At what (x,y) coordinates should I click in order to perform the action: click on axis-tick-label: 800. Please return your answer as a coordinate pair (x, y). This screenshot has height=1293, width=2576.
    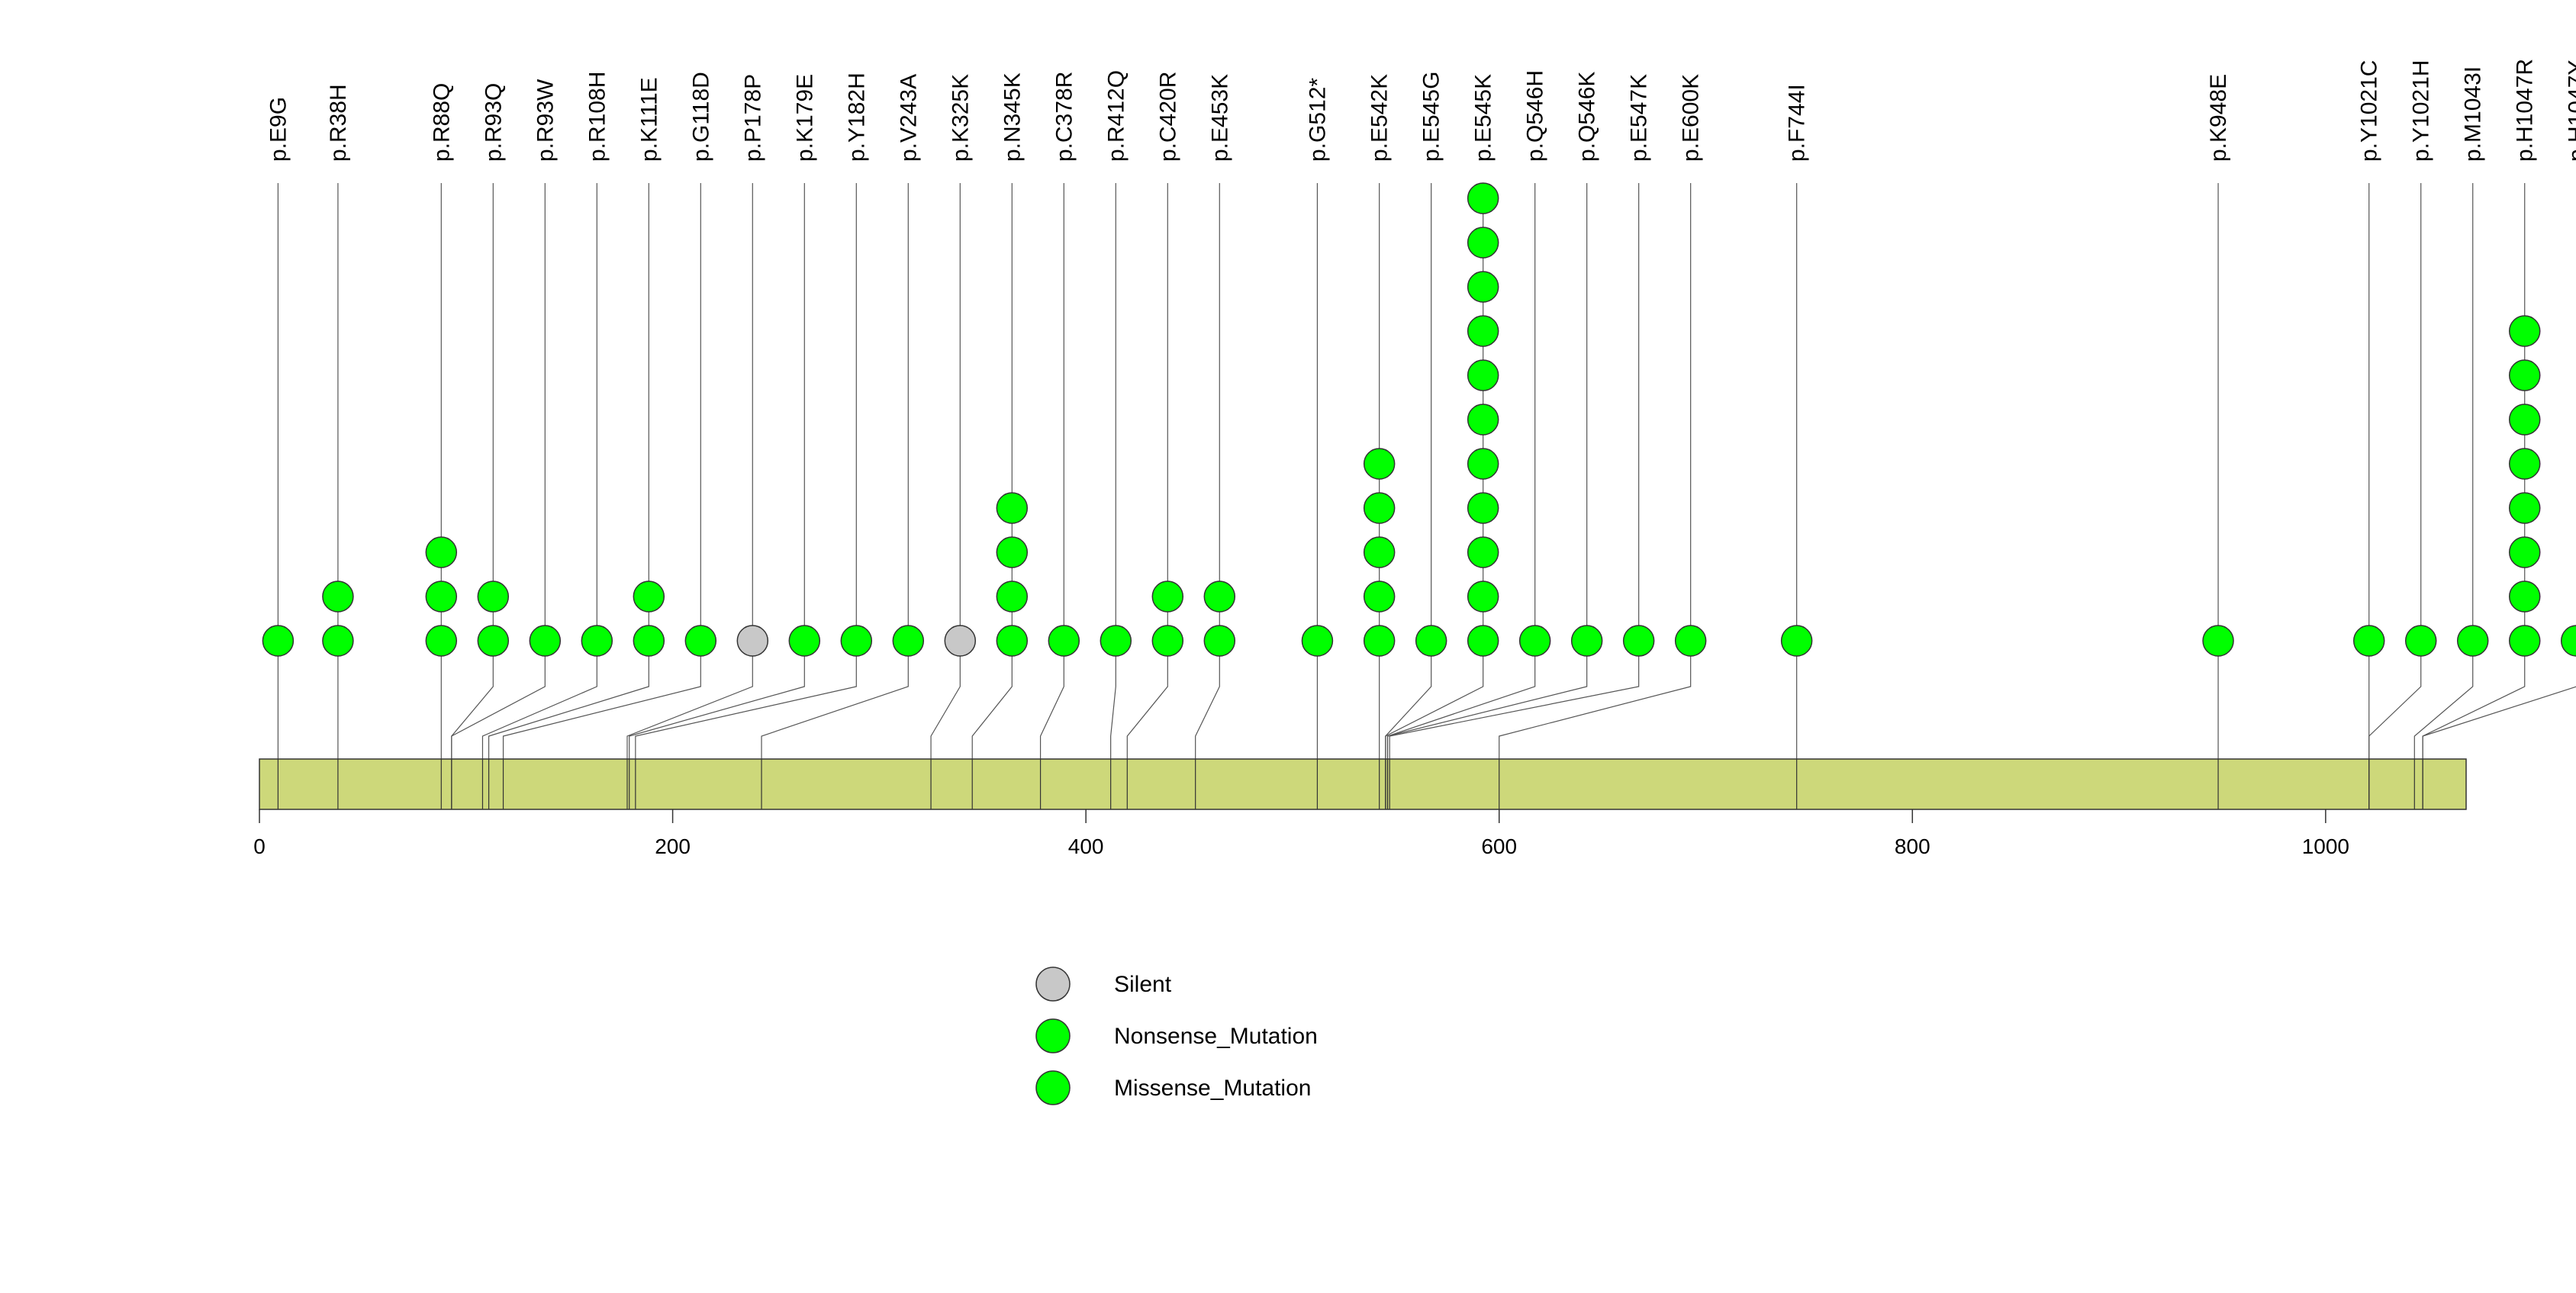
    Looking at the image, I should click on (1912, 846).